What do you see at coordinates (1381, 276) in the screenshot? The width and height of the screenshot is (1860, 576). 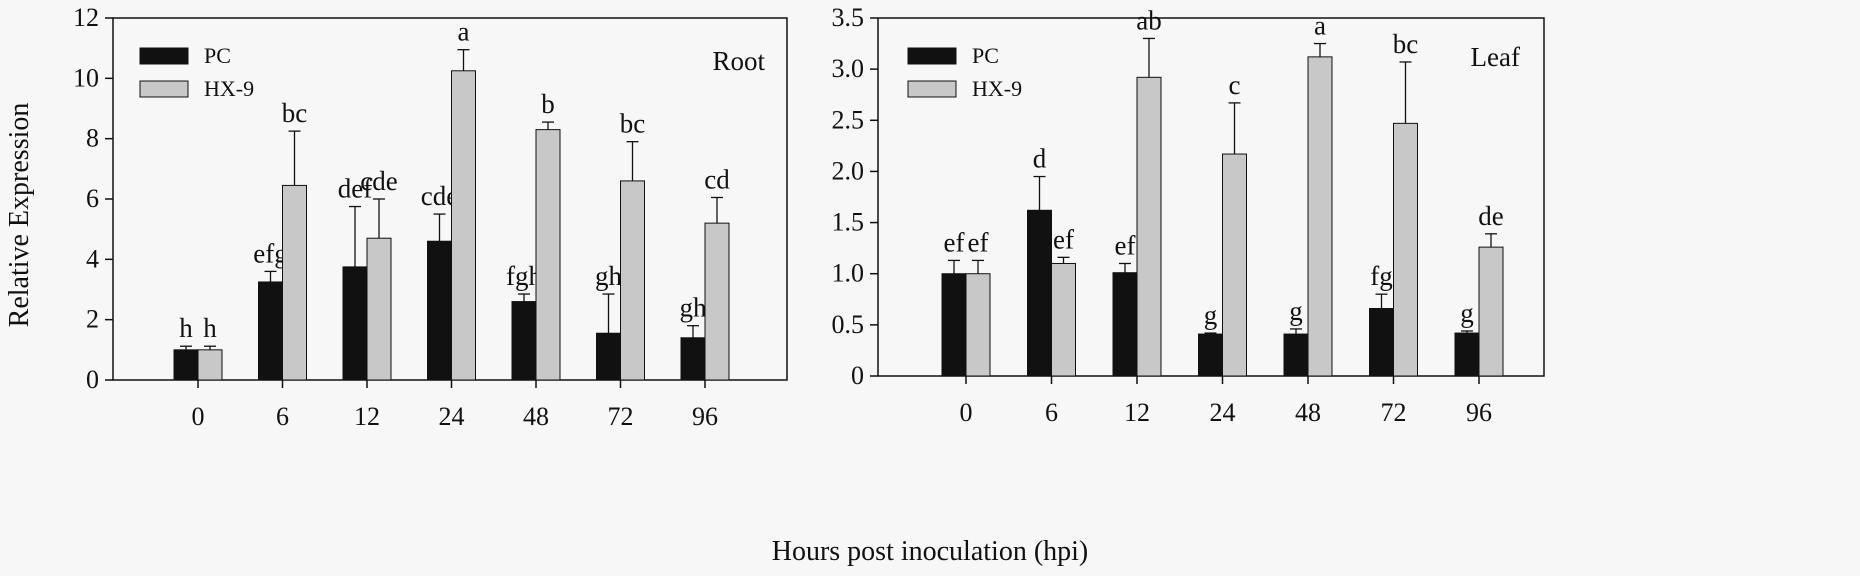 I see `significance-letter: fg` at bounding box center [1381, 276].